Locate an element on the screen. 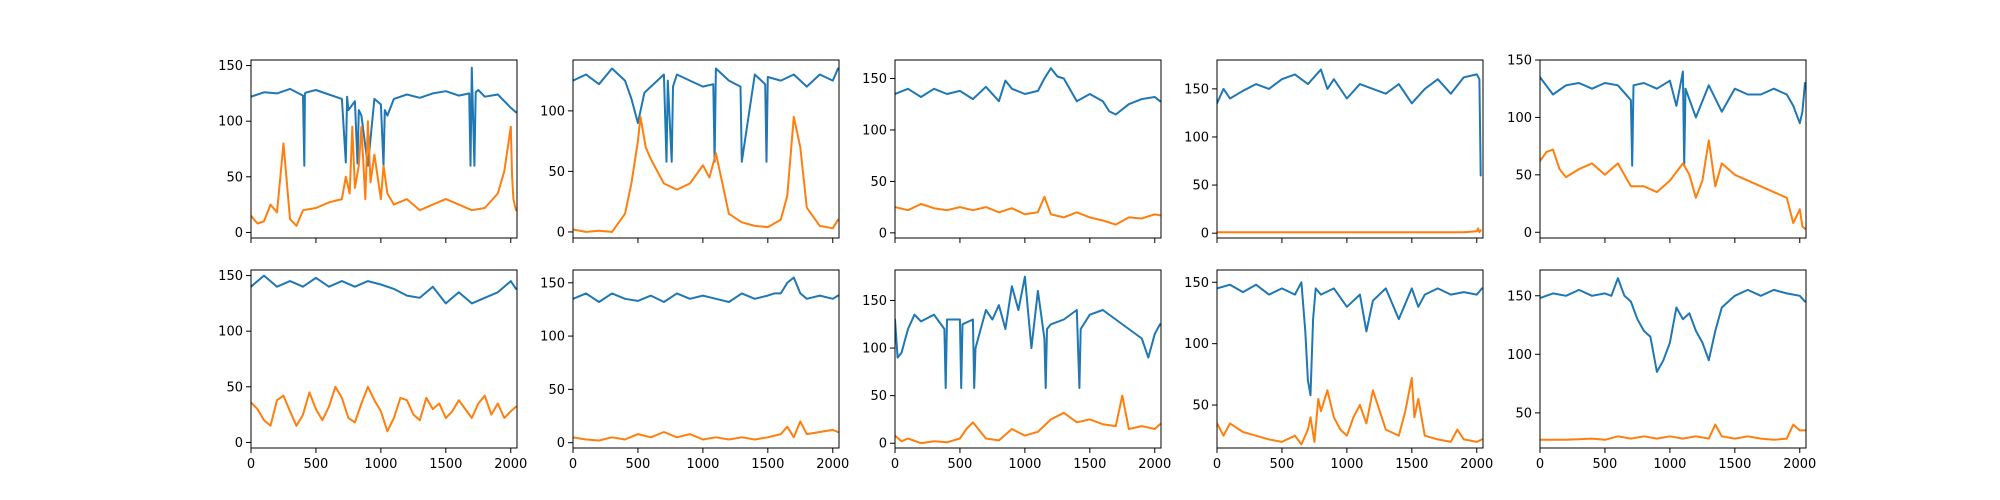  subplot-10: 0 500 1000 1500 2000 50 100 150 is located at coordinates (1661, 370).